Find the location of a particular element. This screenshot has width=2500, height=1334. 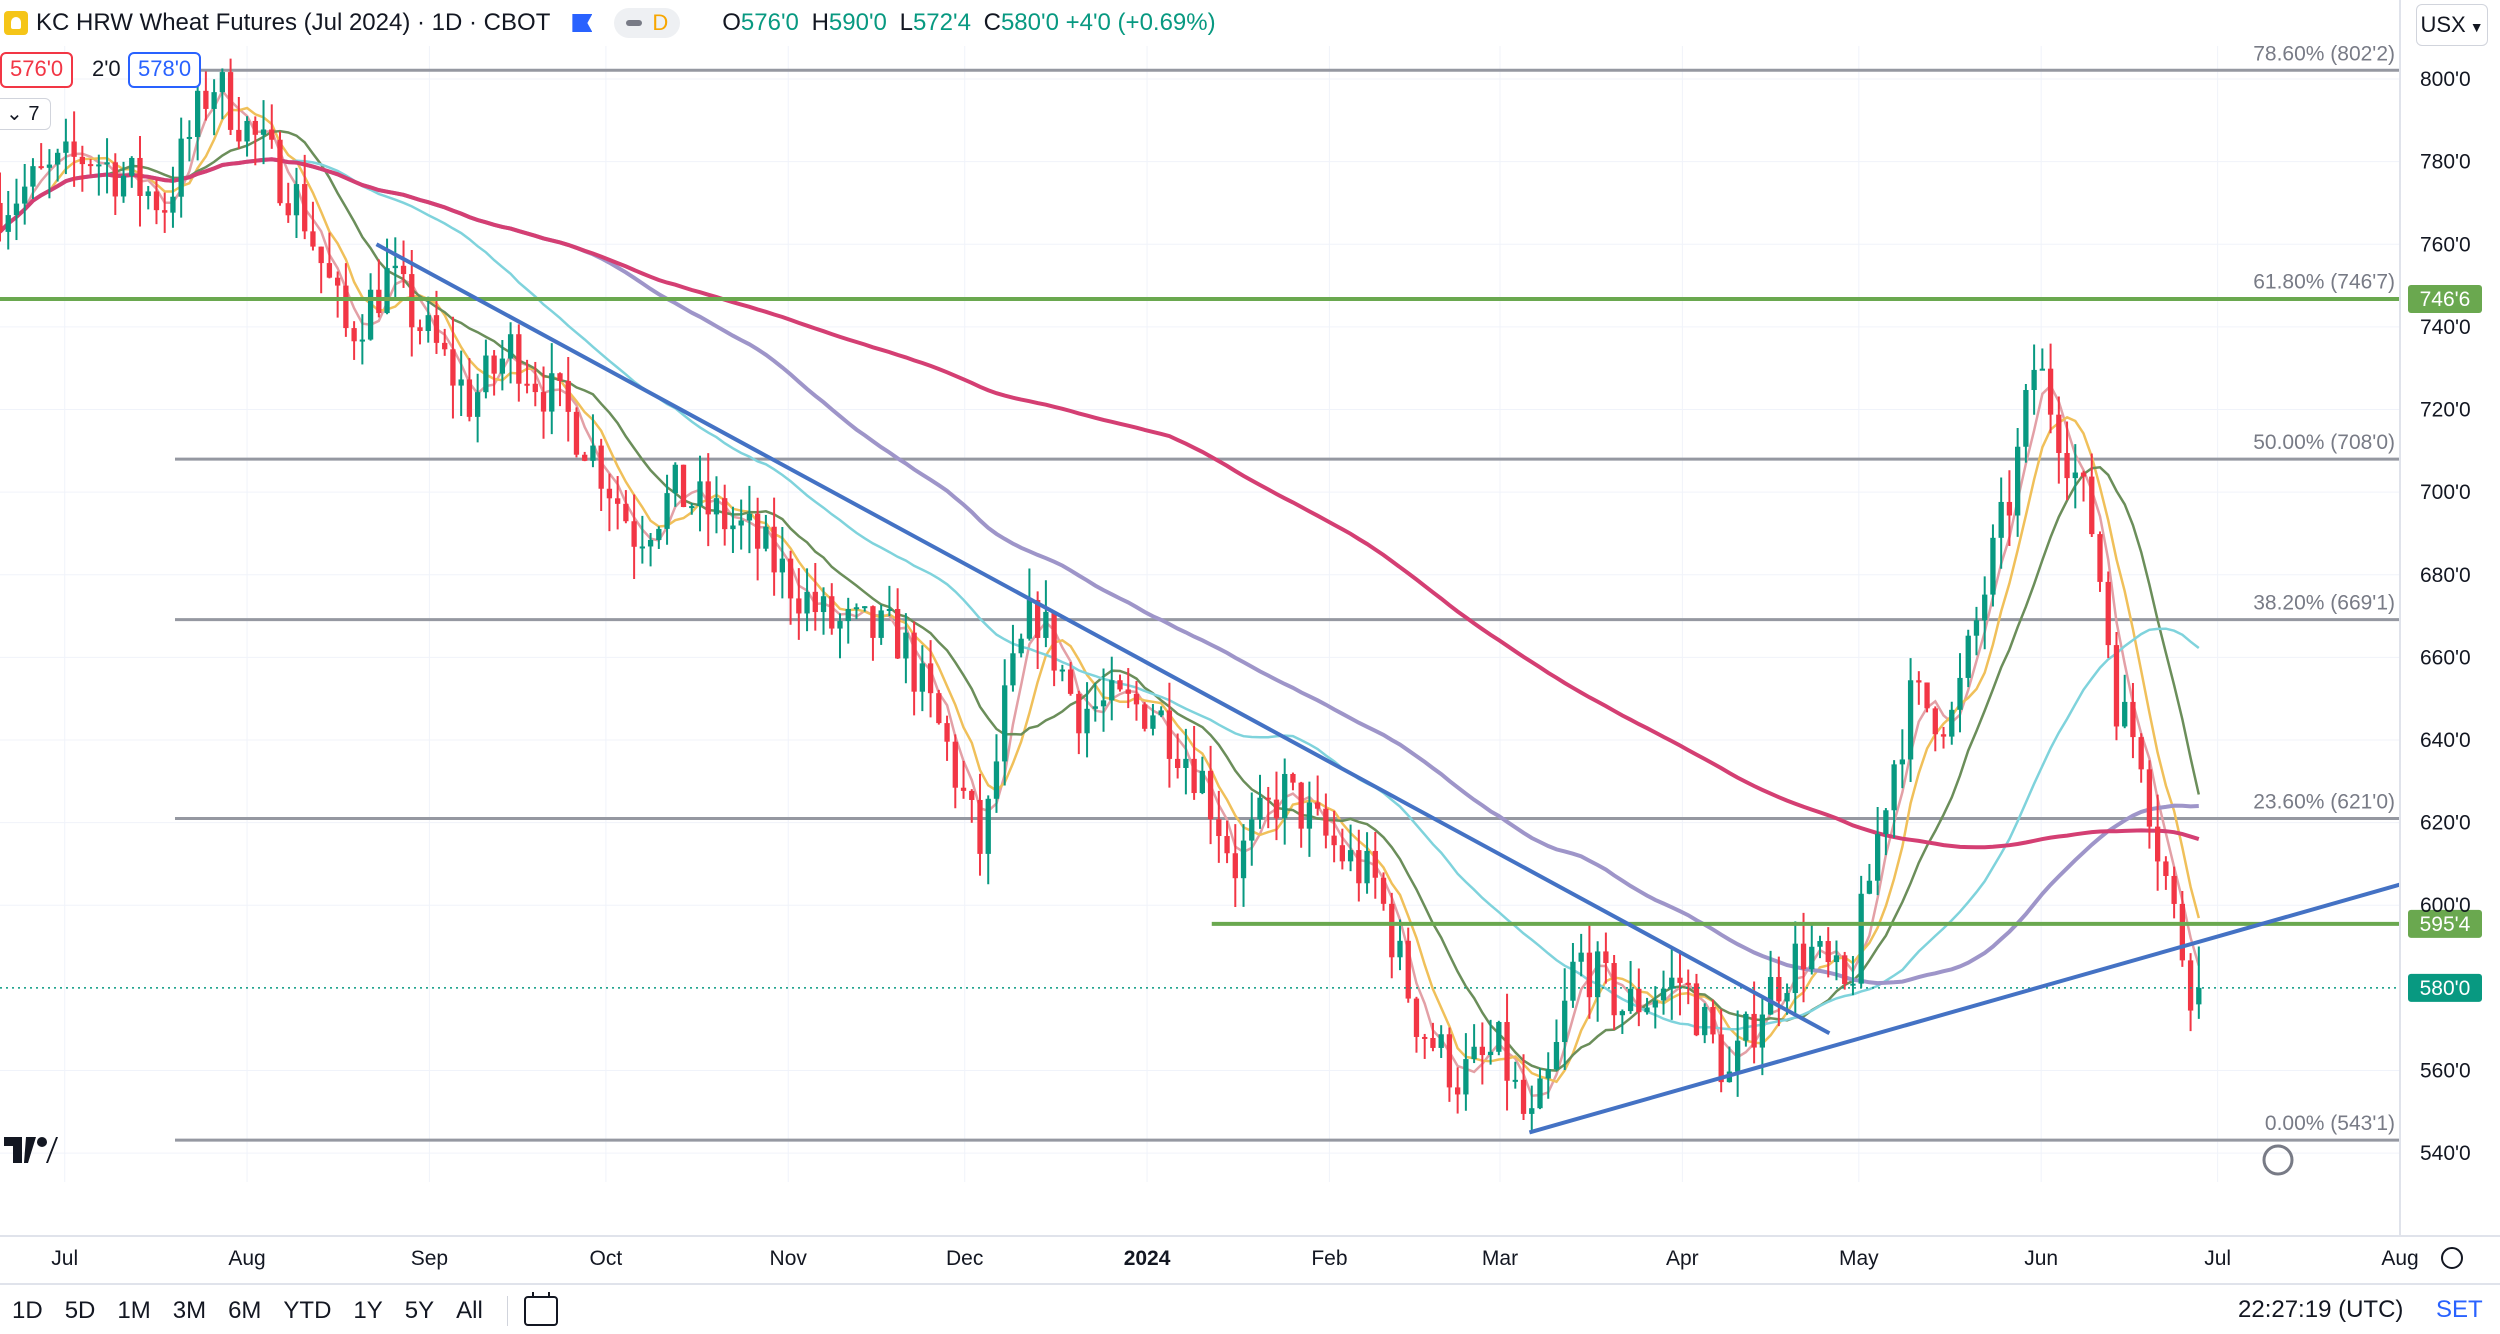

settings-icon is located at coordinates (2452, 1258).